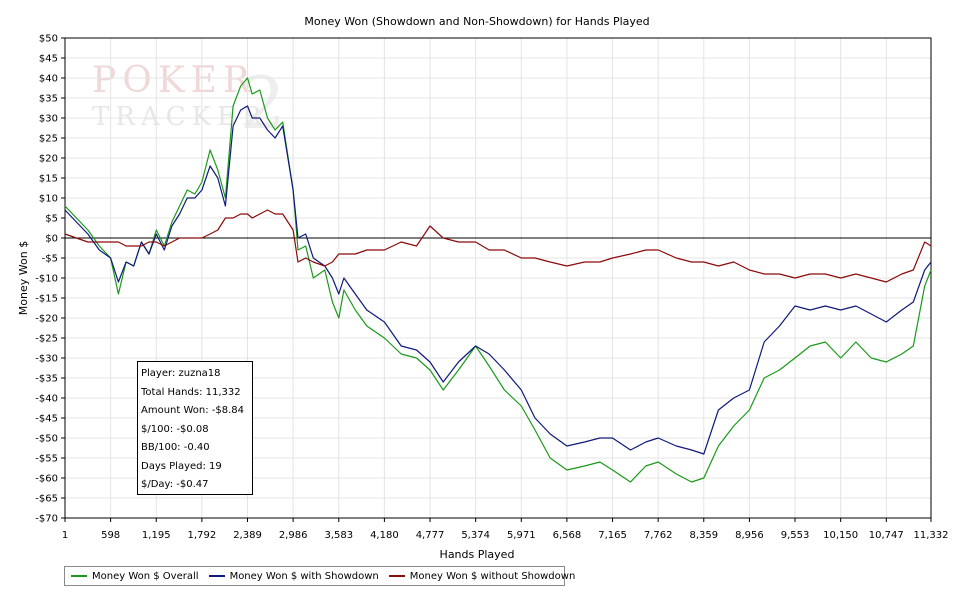 The width and height of the screenshot is (954, 604). What do you see at coordinates (189, 102) in the screenshot?
I see `poker-tracker-watermark: POKER TRACKER 2` at bounding box center [189, 102].